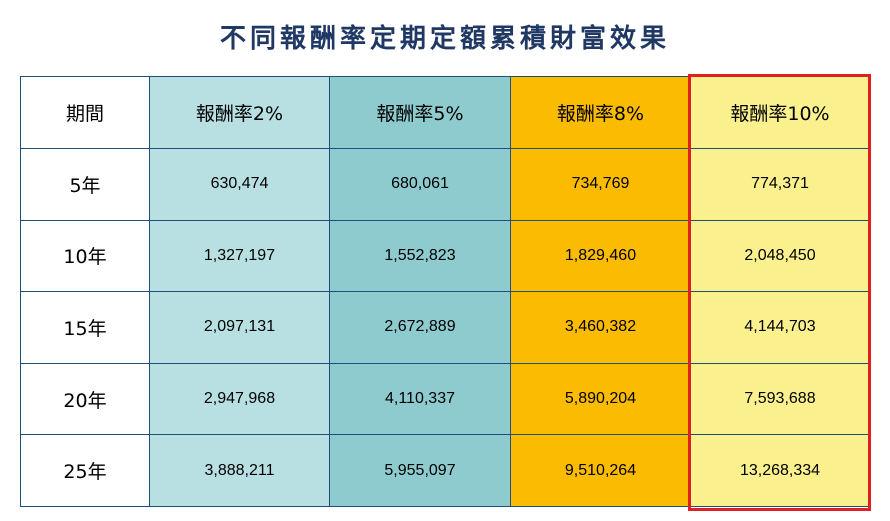  I want to click on table-cell: 2,947,968, so click(239, 399).